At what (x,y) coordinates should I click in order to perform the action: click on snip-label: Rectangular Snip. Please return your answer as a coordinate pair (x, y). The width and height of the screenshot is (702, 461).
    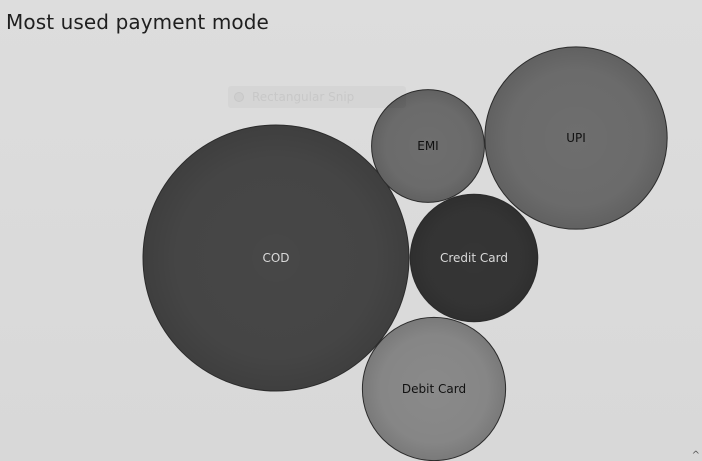
    Looking at the image, I should click on (303, 97).